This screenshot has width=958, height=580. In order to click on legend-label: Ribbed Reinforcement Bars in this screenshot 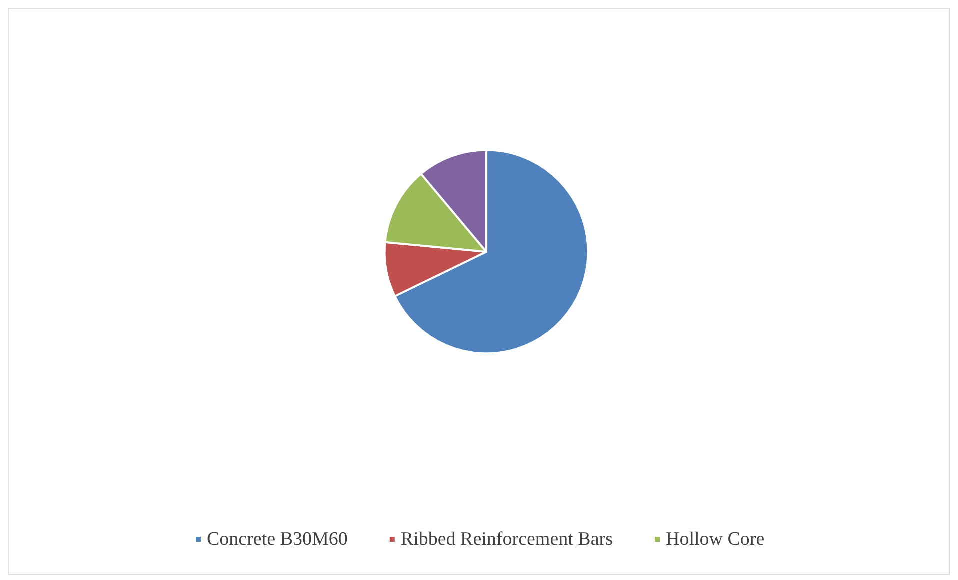, I will do `click(507, 539)`.